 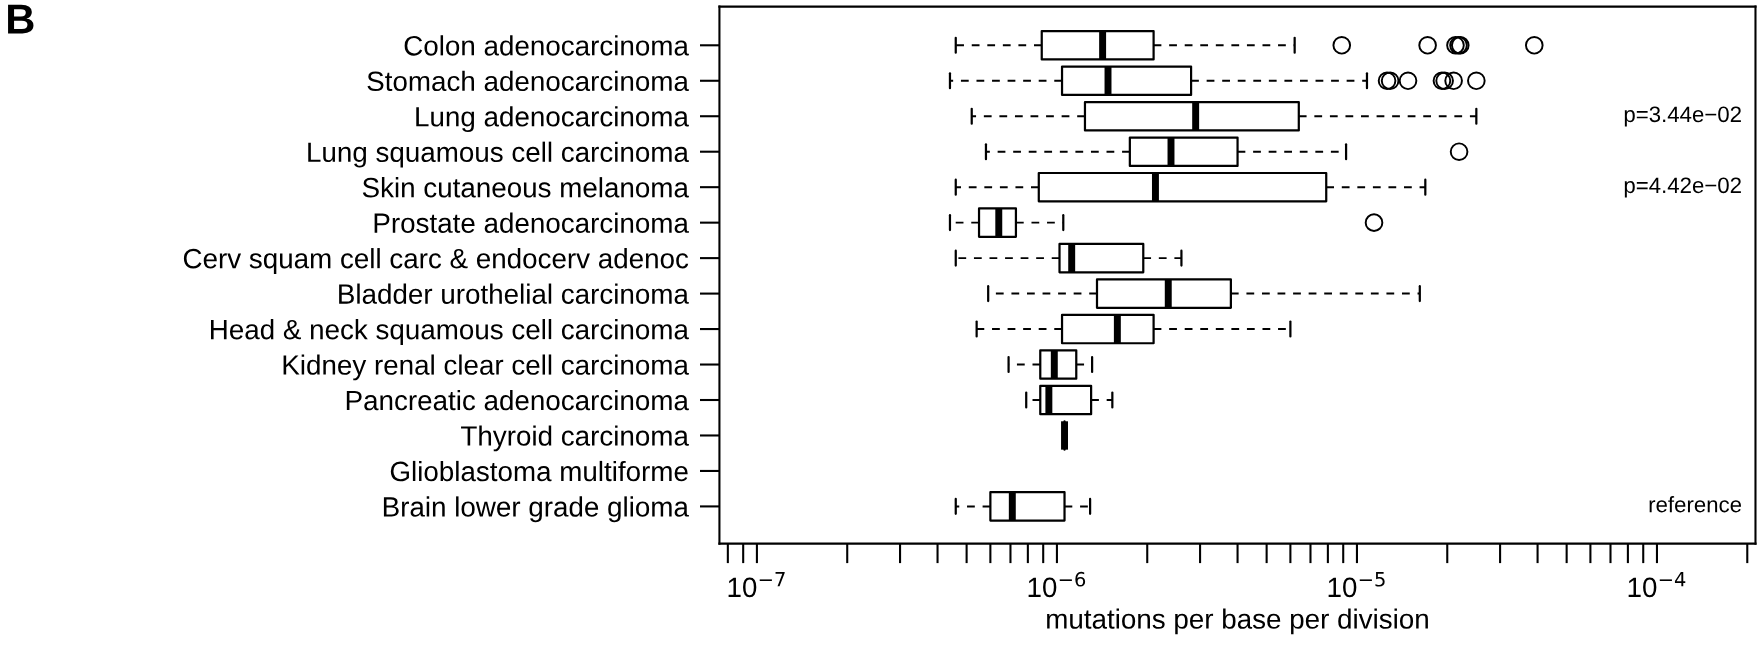 What do you see at coordinates (1682, 187) in the screenshot?
I see `annotation: p=4.42e−02` at bounding box center [1682, 187].